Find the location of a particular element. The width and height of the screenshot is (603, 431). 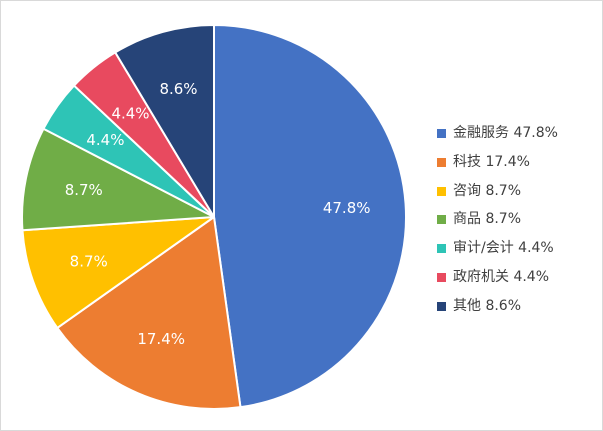

slice-data-label: 17.4% is located at coordinates (161, 339).